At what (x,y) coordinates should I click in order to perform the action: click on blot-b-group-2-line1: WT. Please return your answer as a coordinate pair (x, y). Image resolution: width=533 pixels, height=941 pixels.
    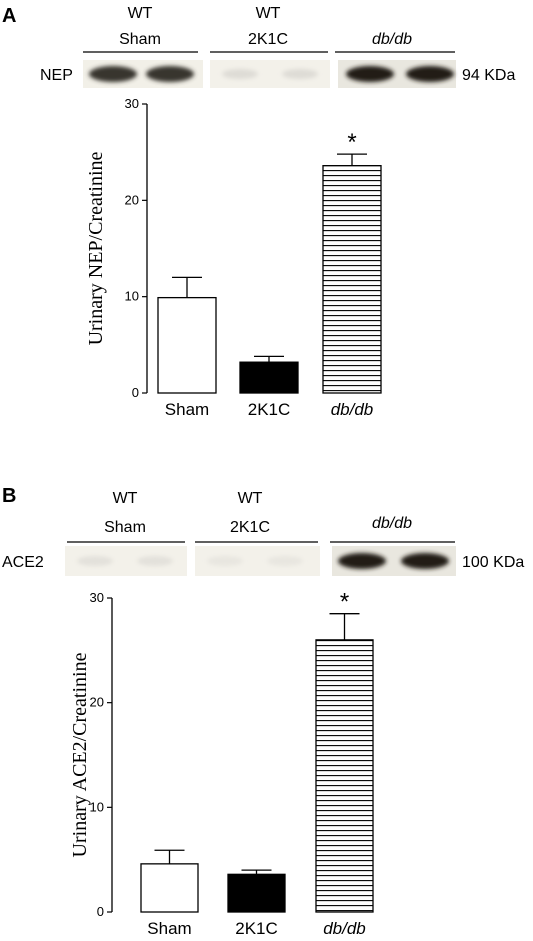
    Looking at the image, I should click on (250, 498).